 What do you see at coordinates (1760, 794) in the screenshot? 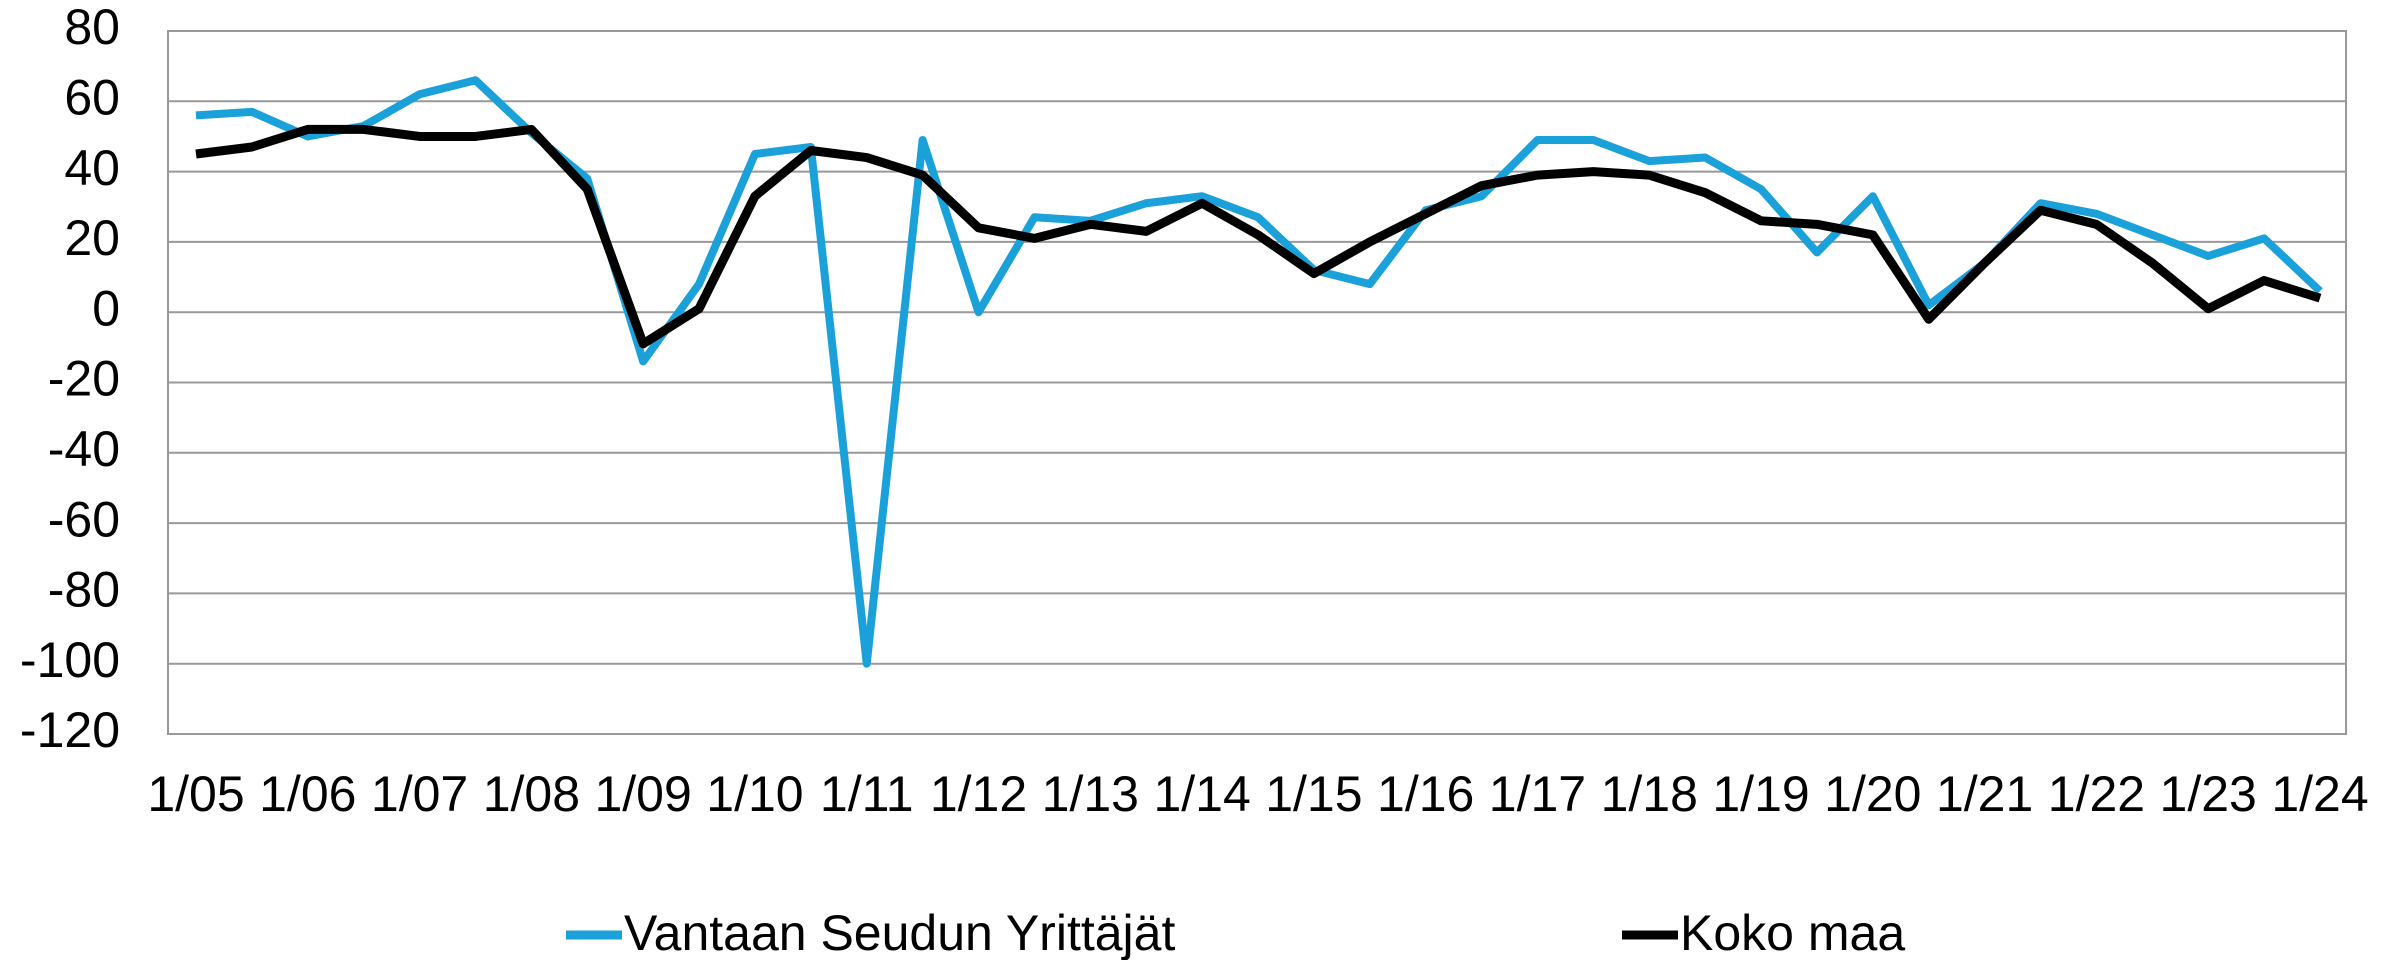
I see `x-tick-label: 1/19` at bounding box center [1760, 794].